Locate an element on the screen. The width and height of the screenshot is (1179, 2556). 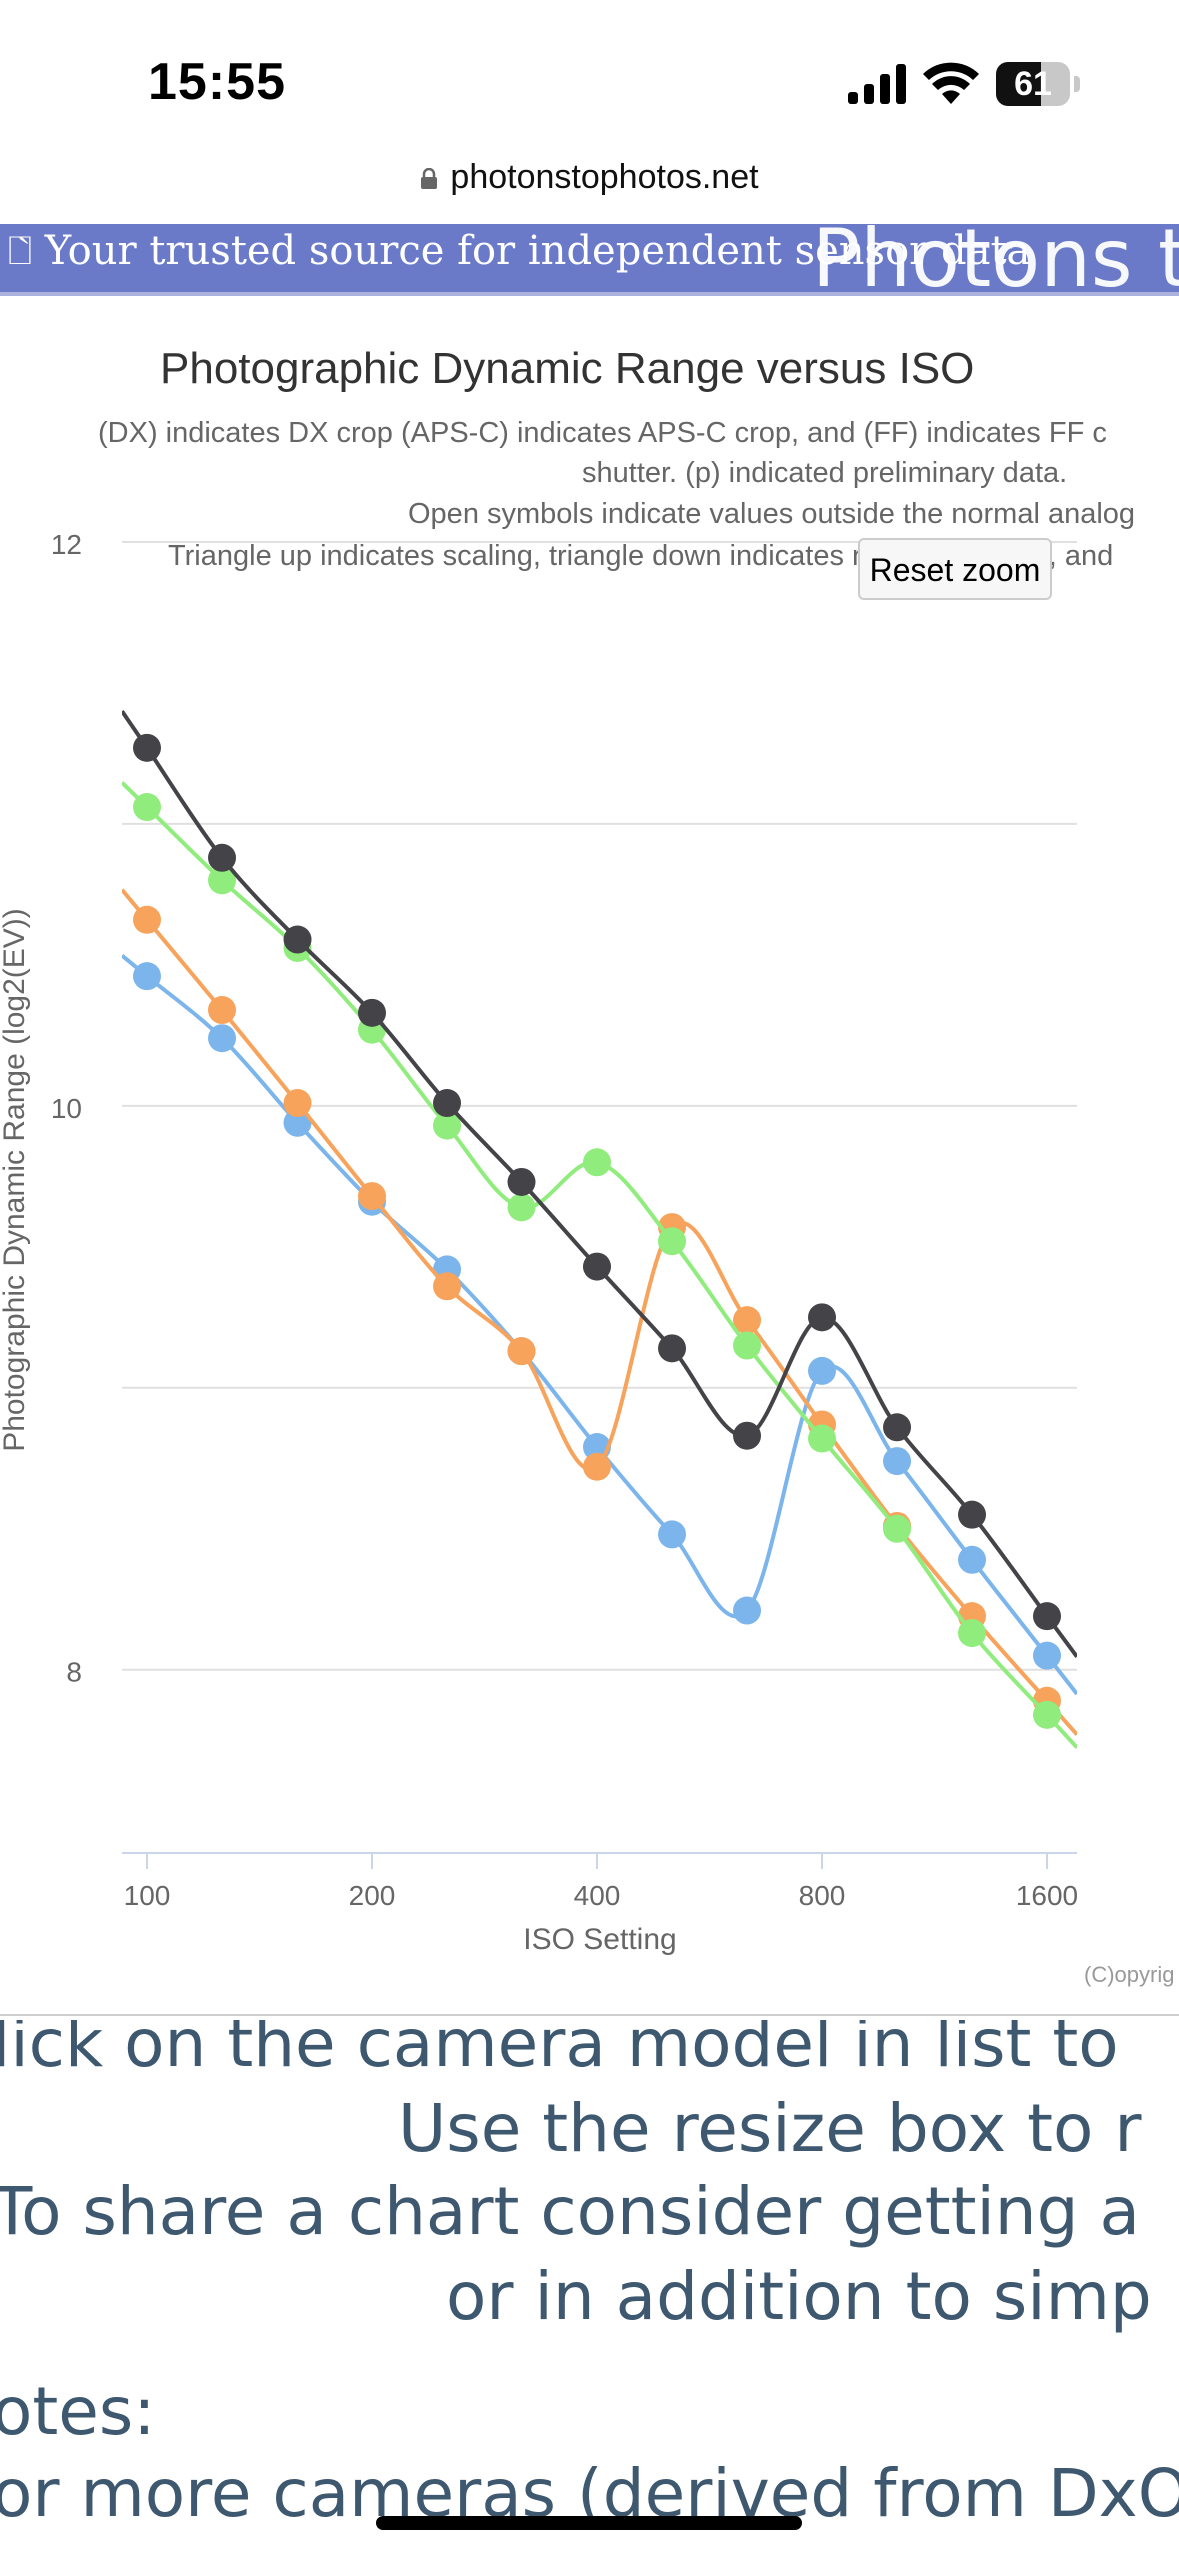
x-tick-label: 1600 is located at coordinates (1047, 1895).